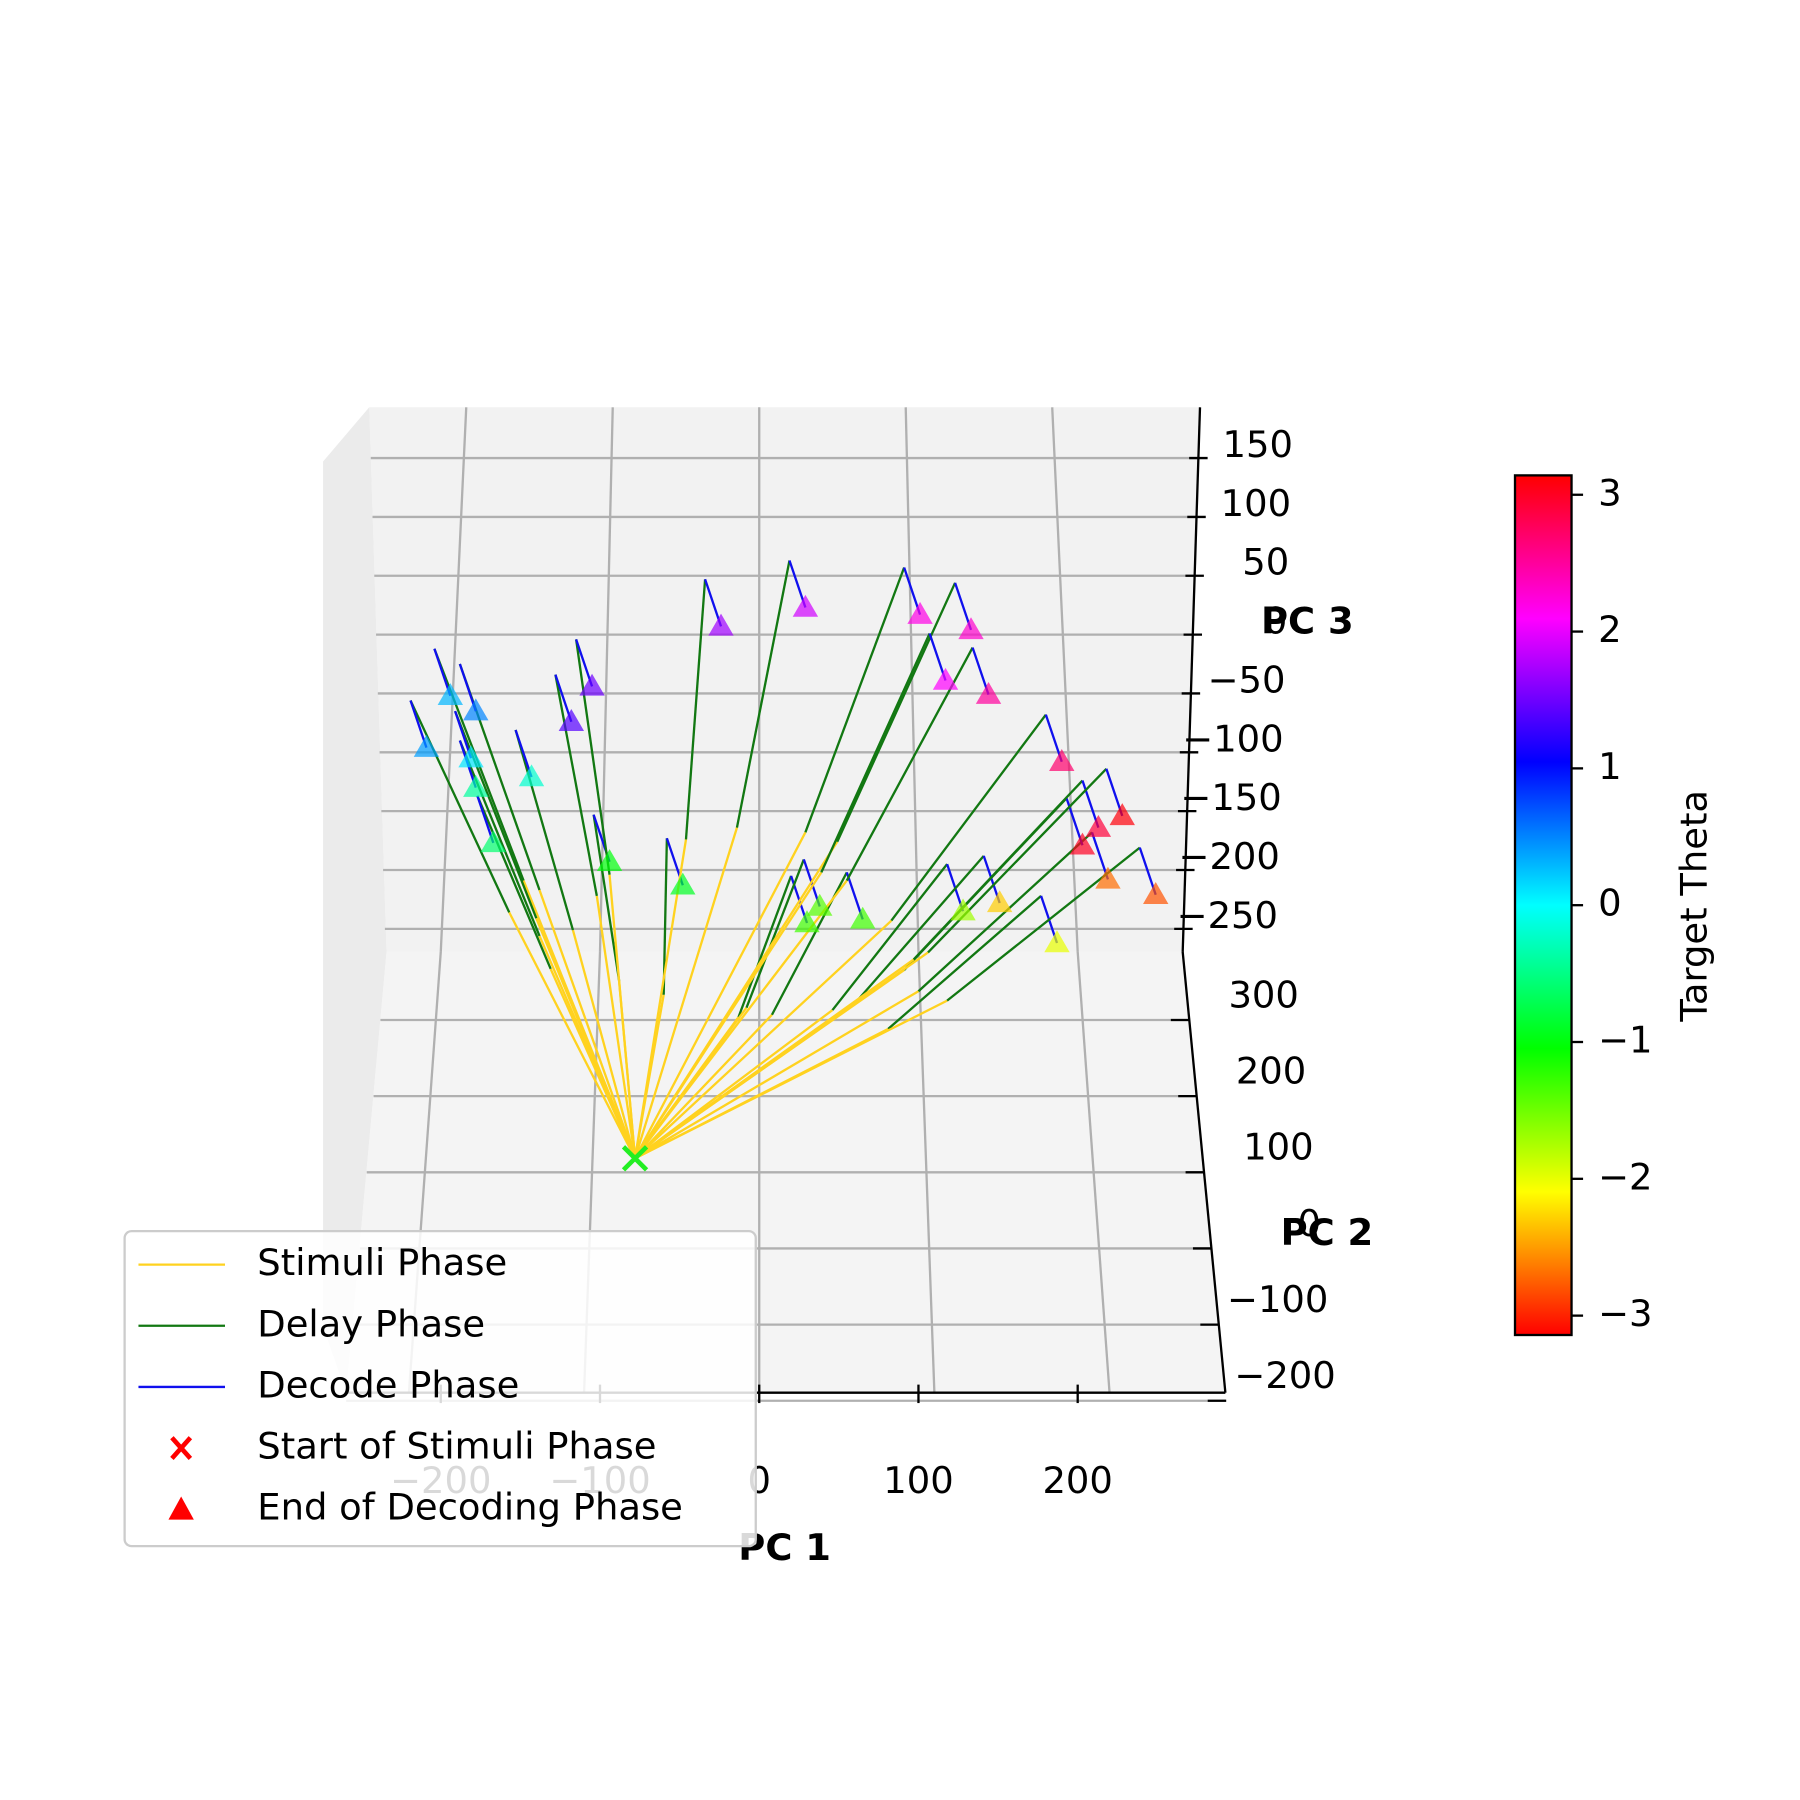 Image resolution: width=1800 pixels, height=1800 pixels. Describe the element at coordinates (1543, 905) in the screenshot. I see `colorbar` at that location.